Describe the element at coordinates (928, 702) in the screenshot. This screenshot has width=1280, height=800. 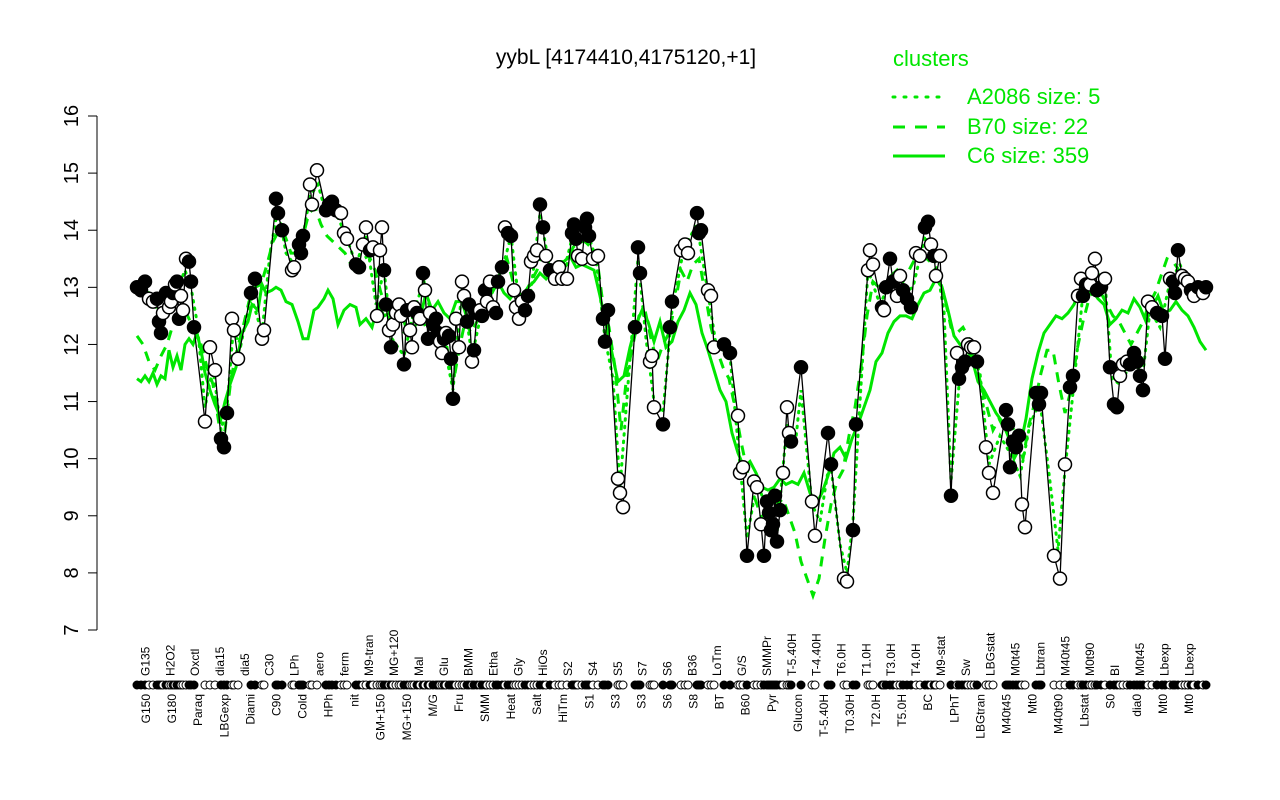
I see `x-tick-label: BC` at that location.